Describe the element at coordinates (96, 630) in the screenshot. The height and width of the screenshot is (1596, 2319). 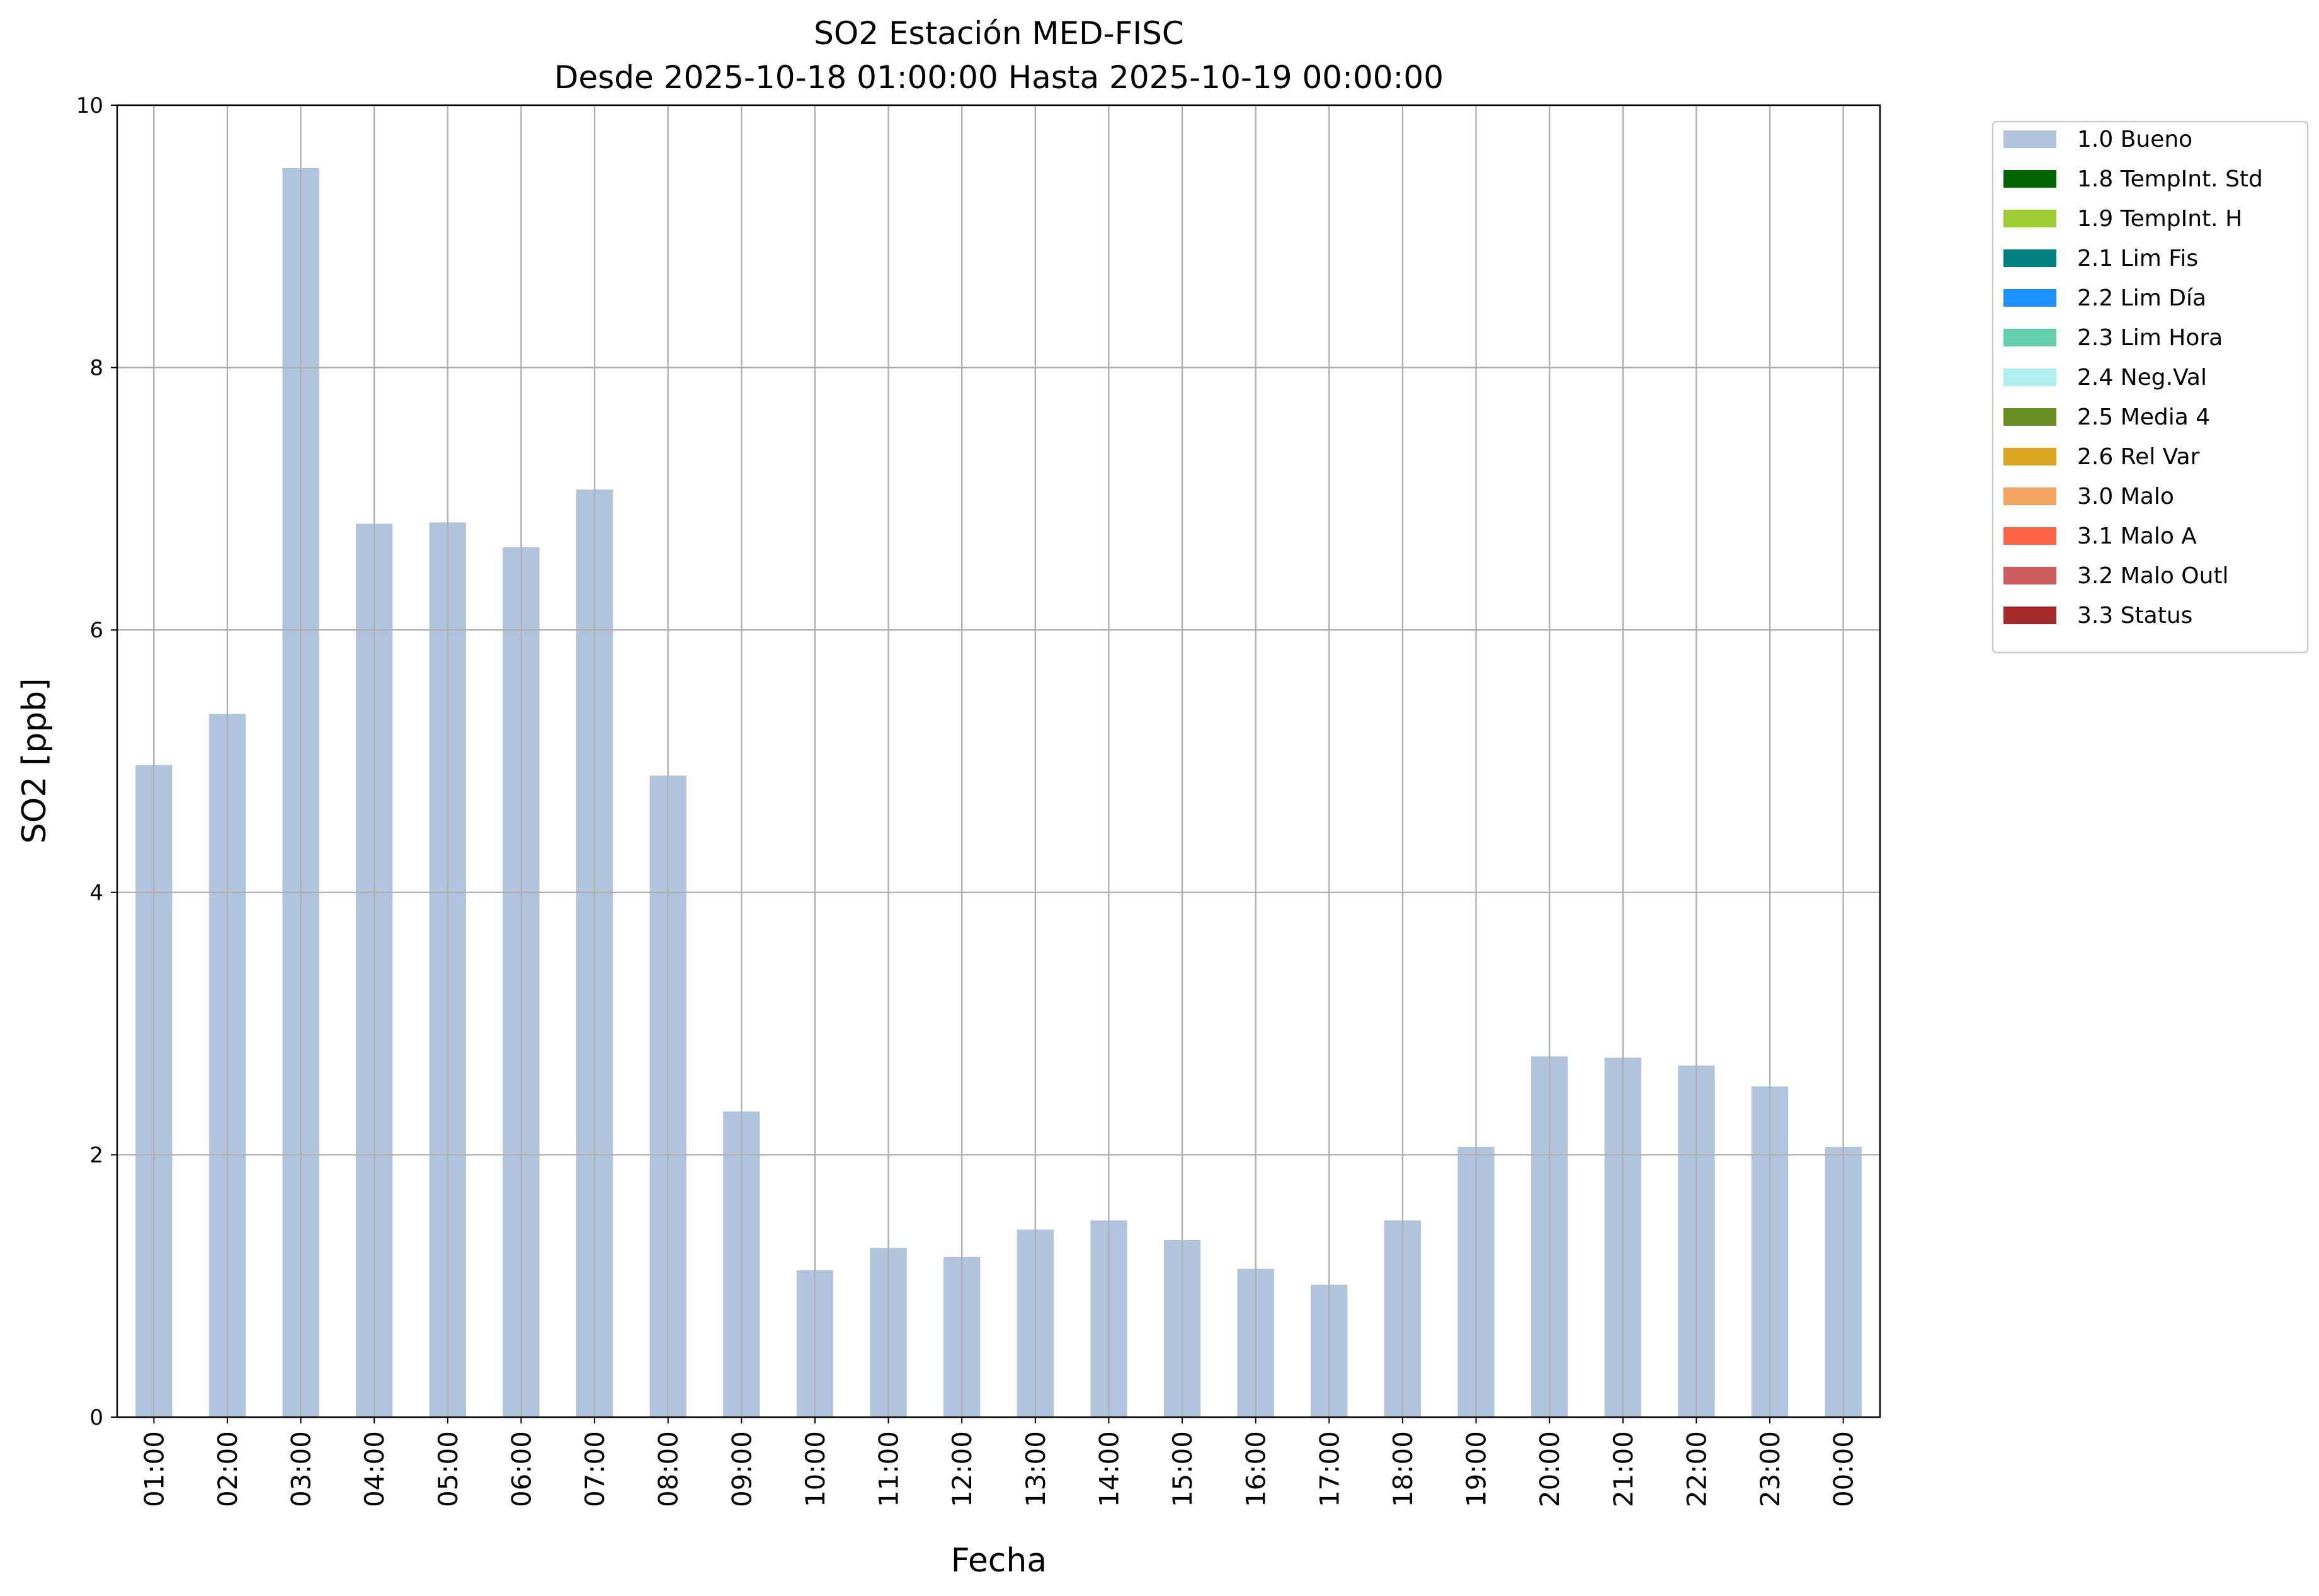
I see `y-tick-label: 6` at that location.